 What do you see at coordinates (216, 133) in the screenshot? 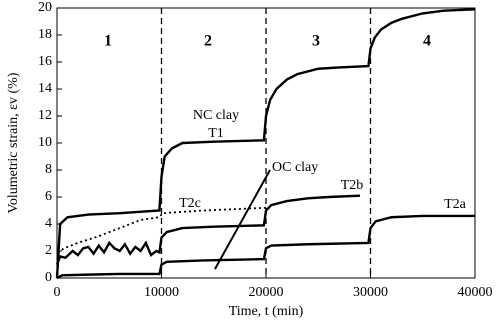
I see `annotation: T1` at bounding box center [216, 133].